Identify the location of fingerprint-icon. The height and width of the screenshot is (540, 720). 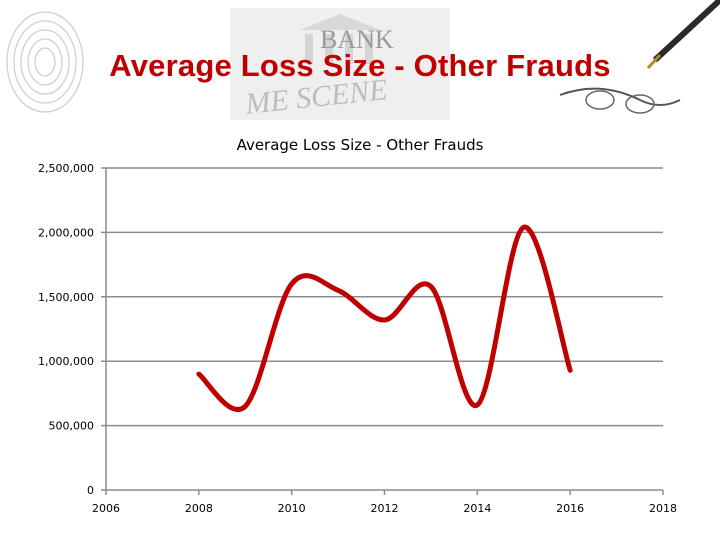
(45, 62).